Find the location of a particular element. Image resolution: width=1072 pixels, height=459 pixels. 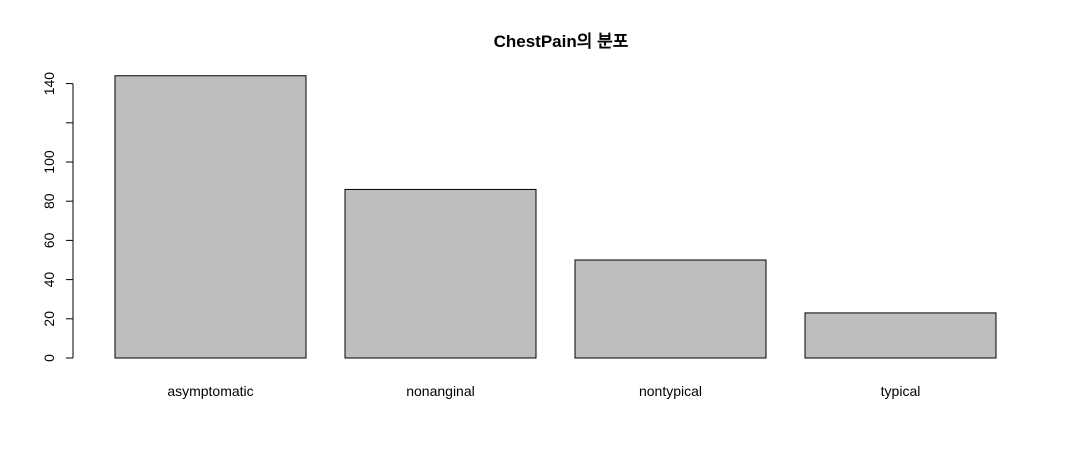

y-tick-label: 100 is located at coordinates (49, 162).